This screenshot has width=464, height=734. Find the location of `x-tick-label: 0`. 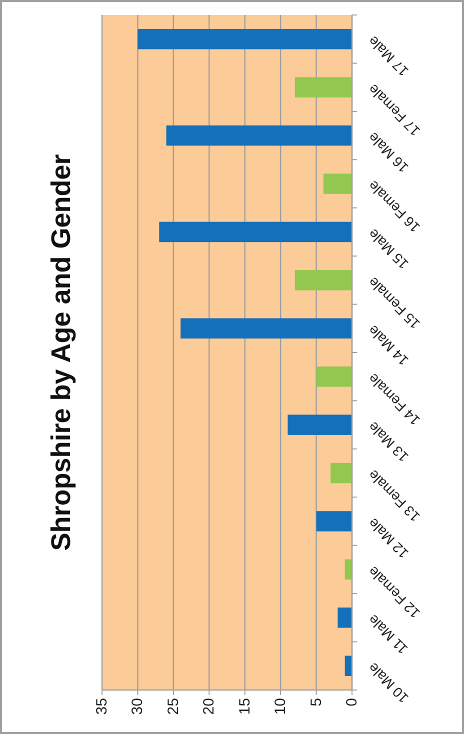

x-tick-label: 0 is located at coordinates (352, 702).